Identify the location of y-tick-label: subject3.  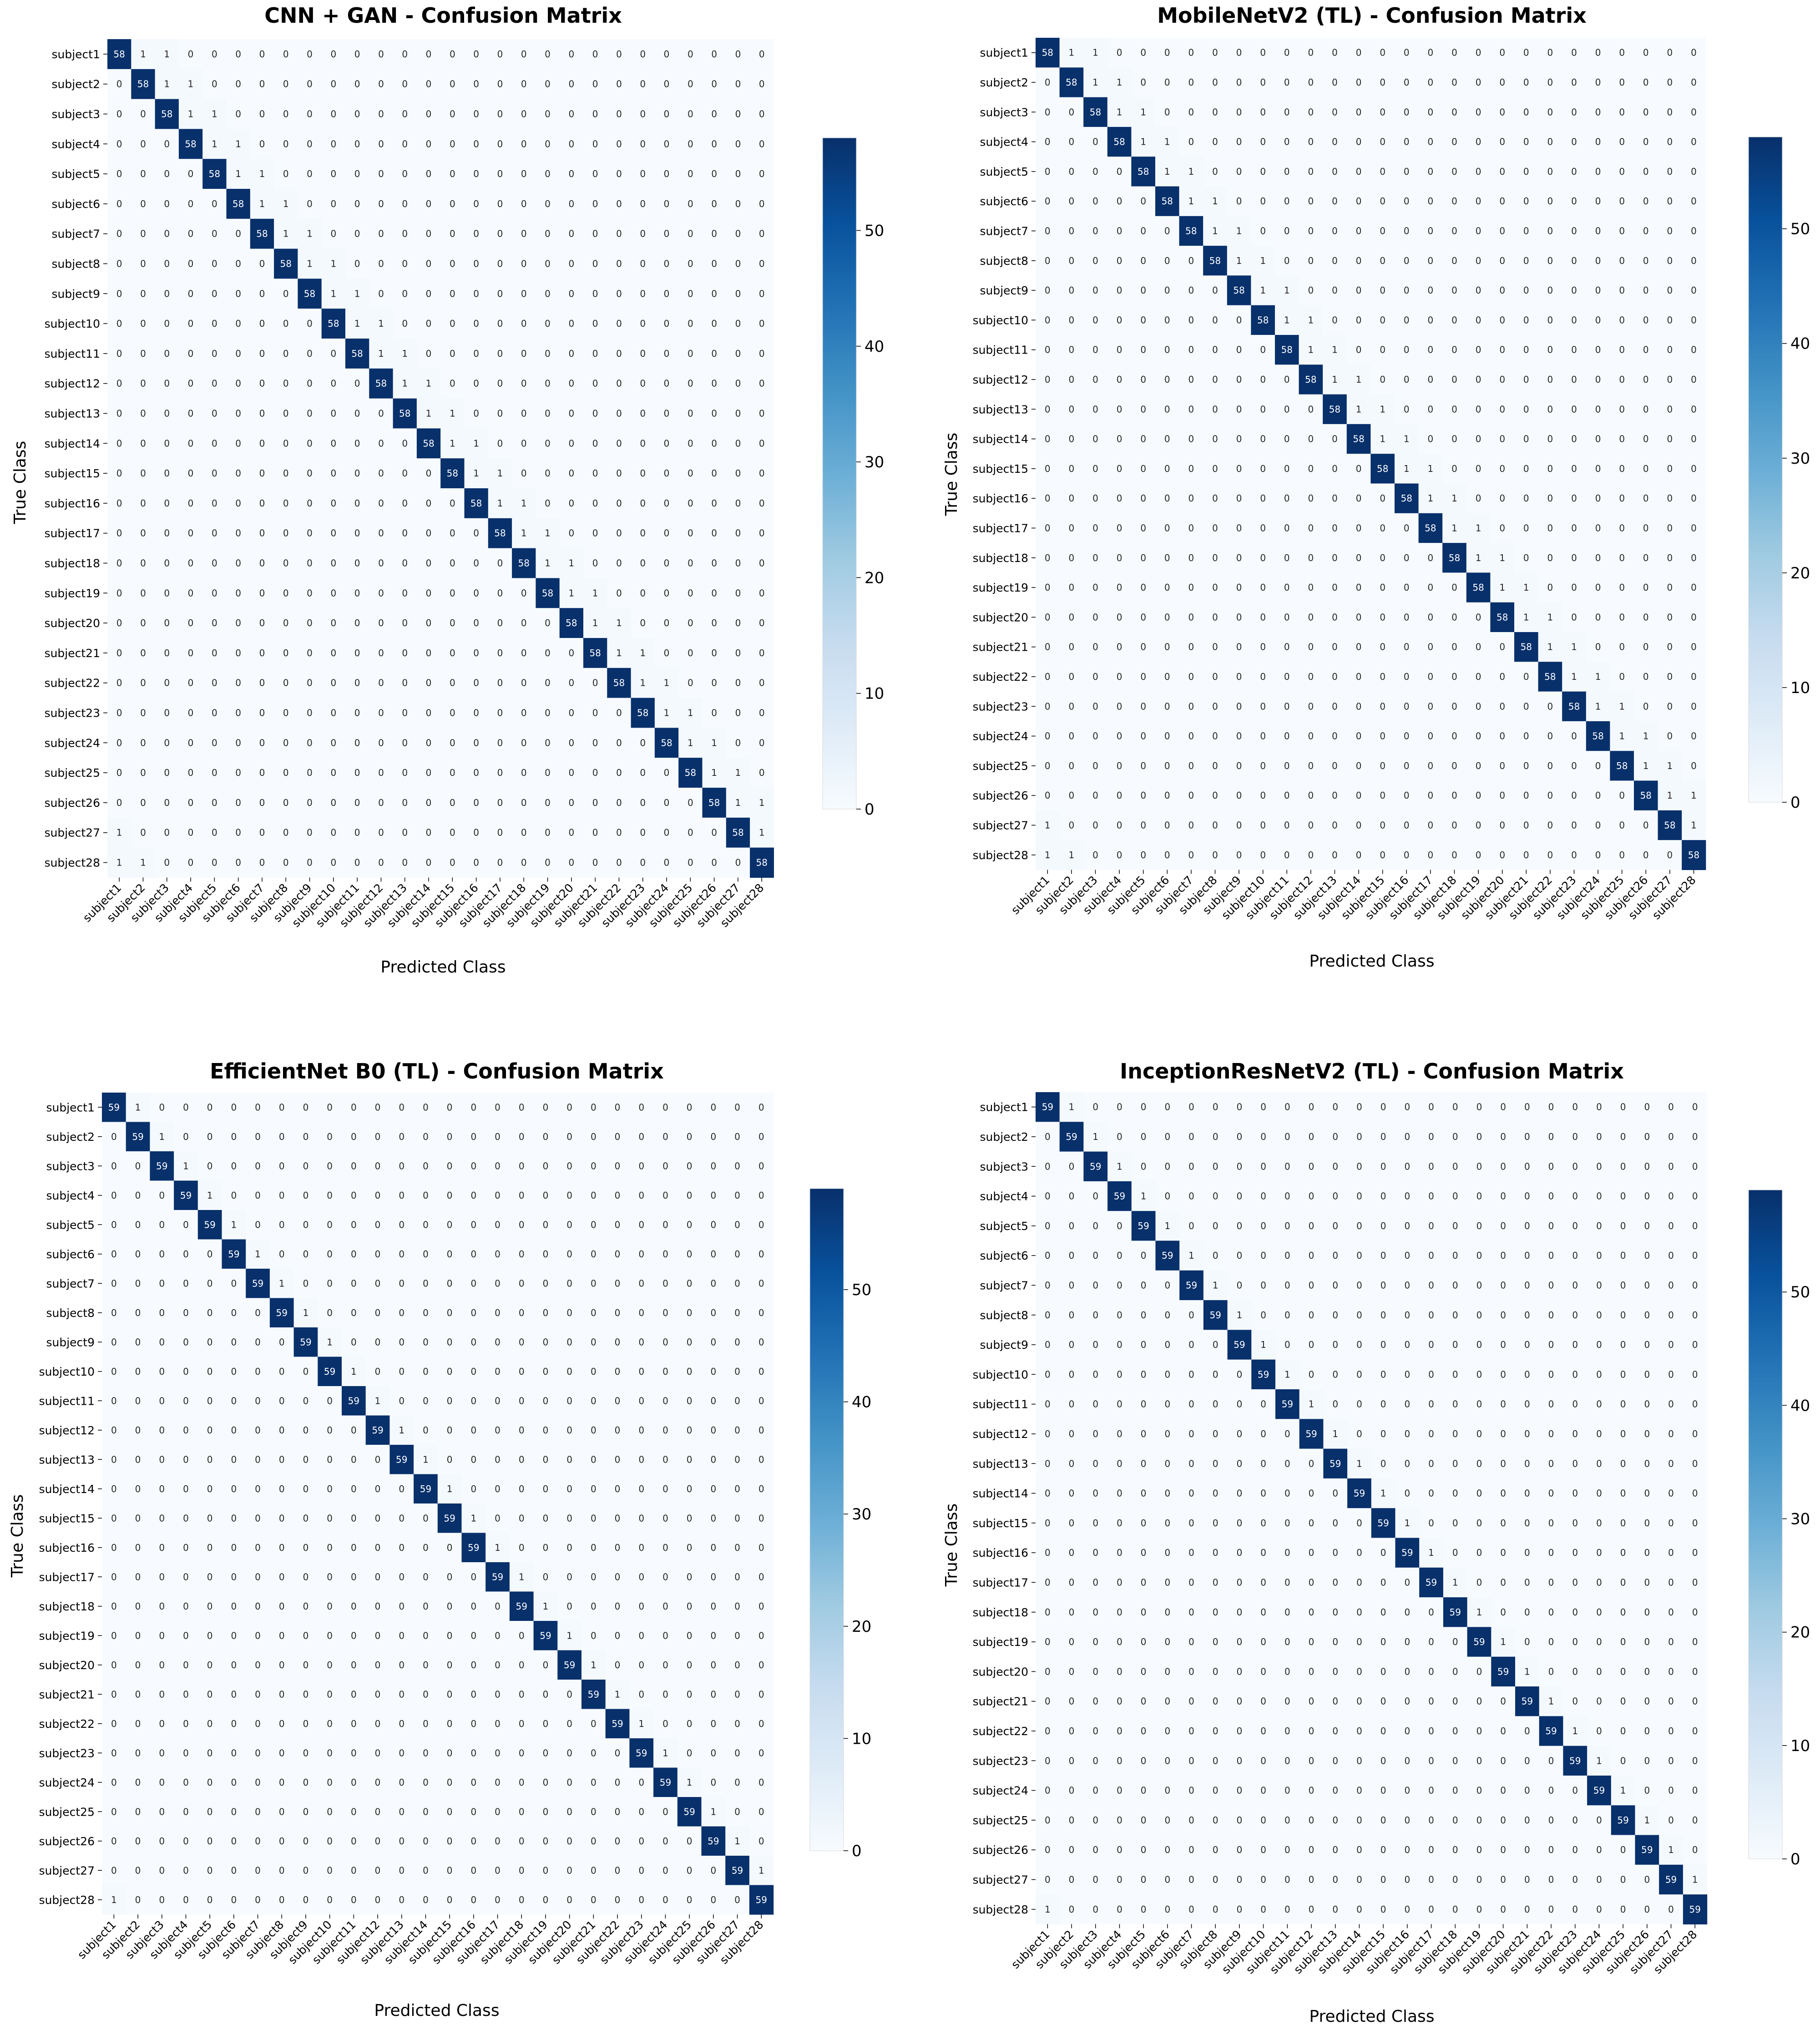
(70, 1166).